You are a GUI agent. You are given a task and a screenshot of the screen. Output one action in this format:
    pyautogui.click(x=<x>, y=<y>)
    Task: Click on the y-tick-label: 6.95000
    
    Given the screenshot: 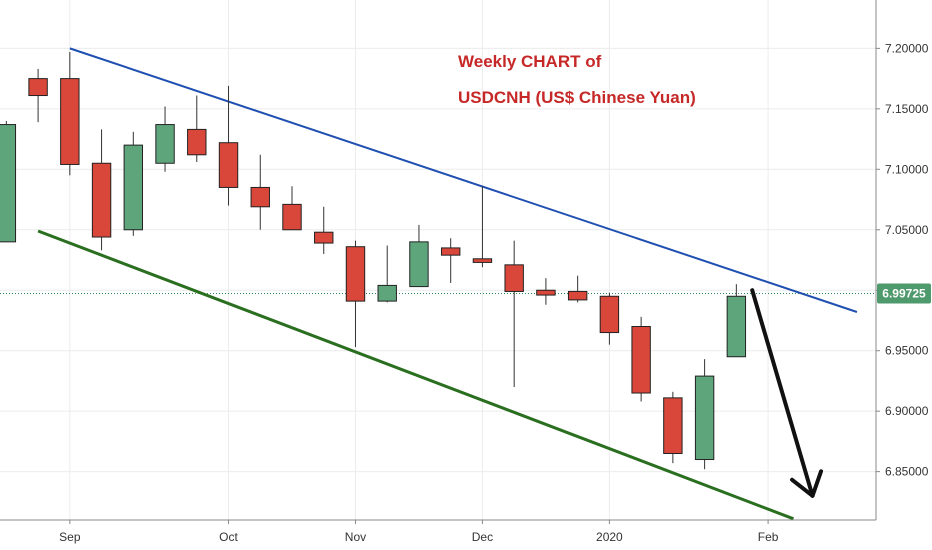 What is the action you would take?
    pyautogui.click(x=907, y=351)
    